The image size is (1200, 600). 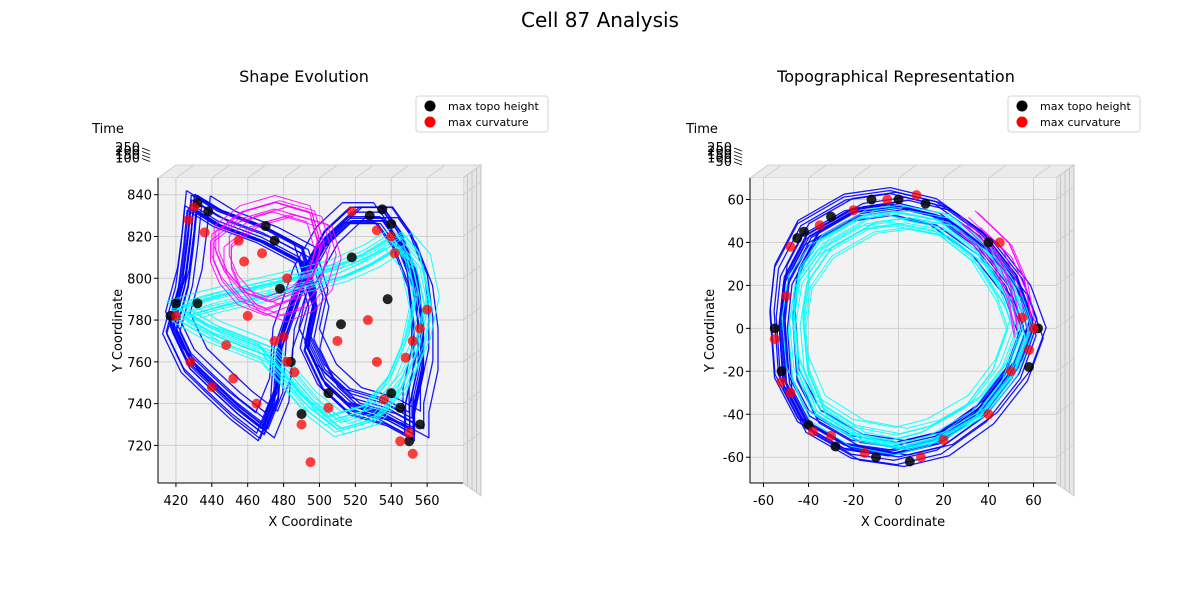 What do you see at coordinates (127, 159) in the screenshot?
I see `z-tick-label: 100` at bounding box center [127, 159].